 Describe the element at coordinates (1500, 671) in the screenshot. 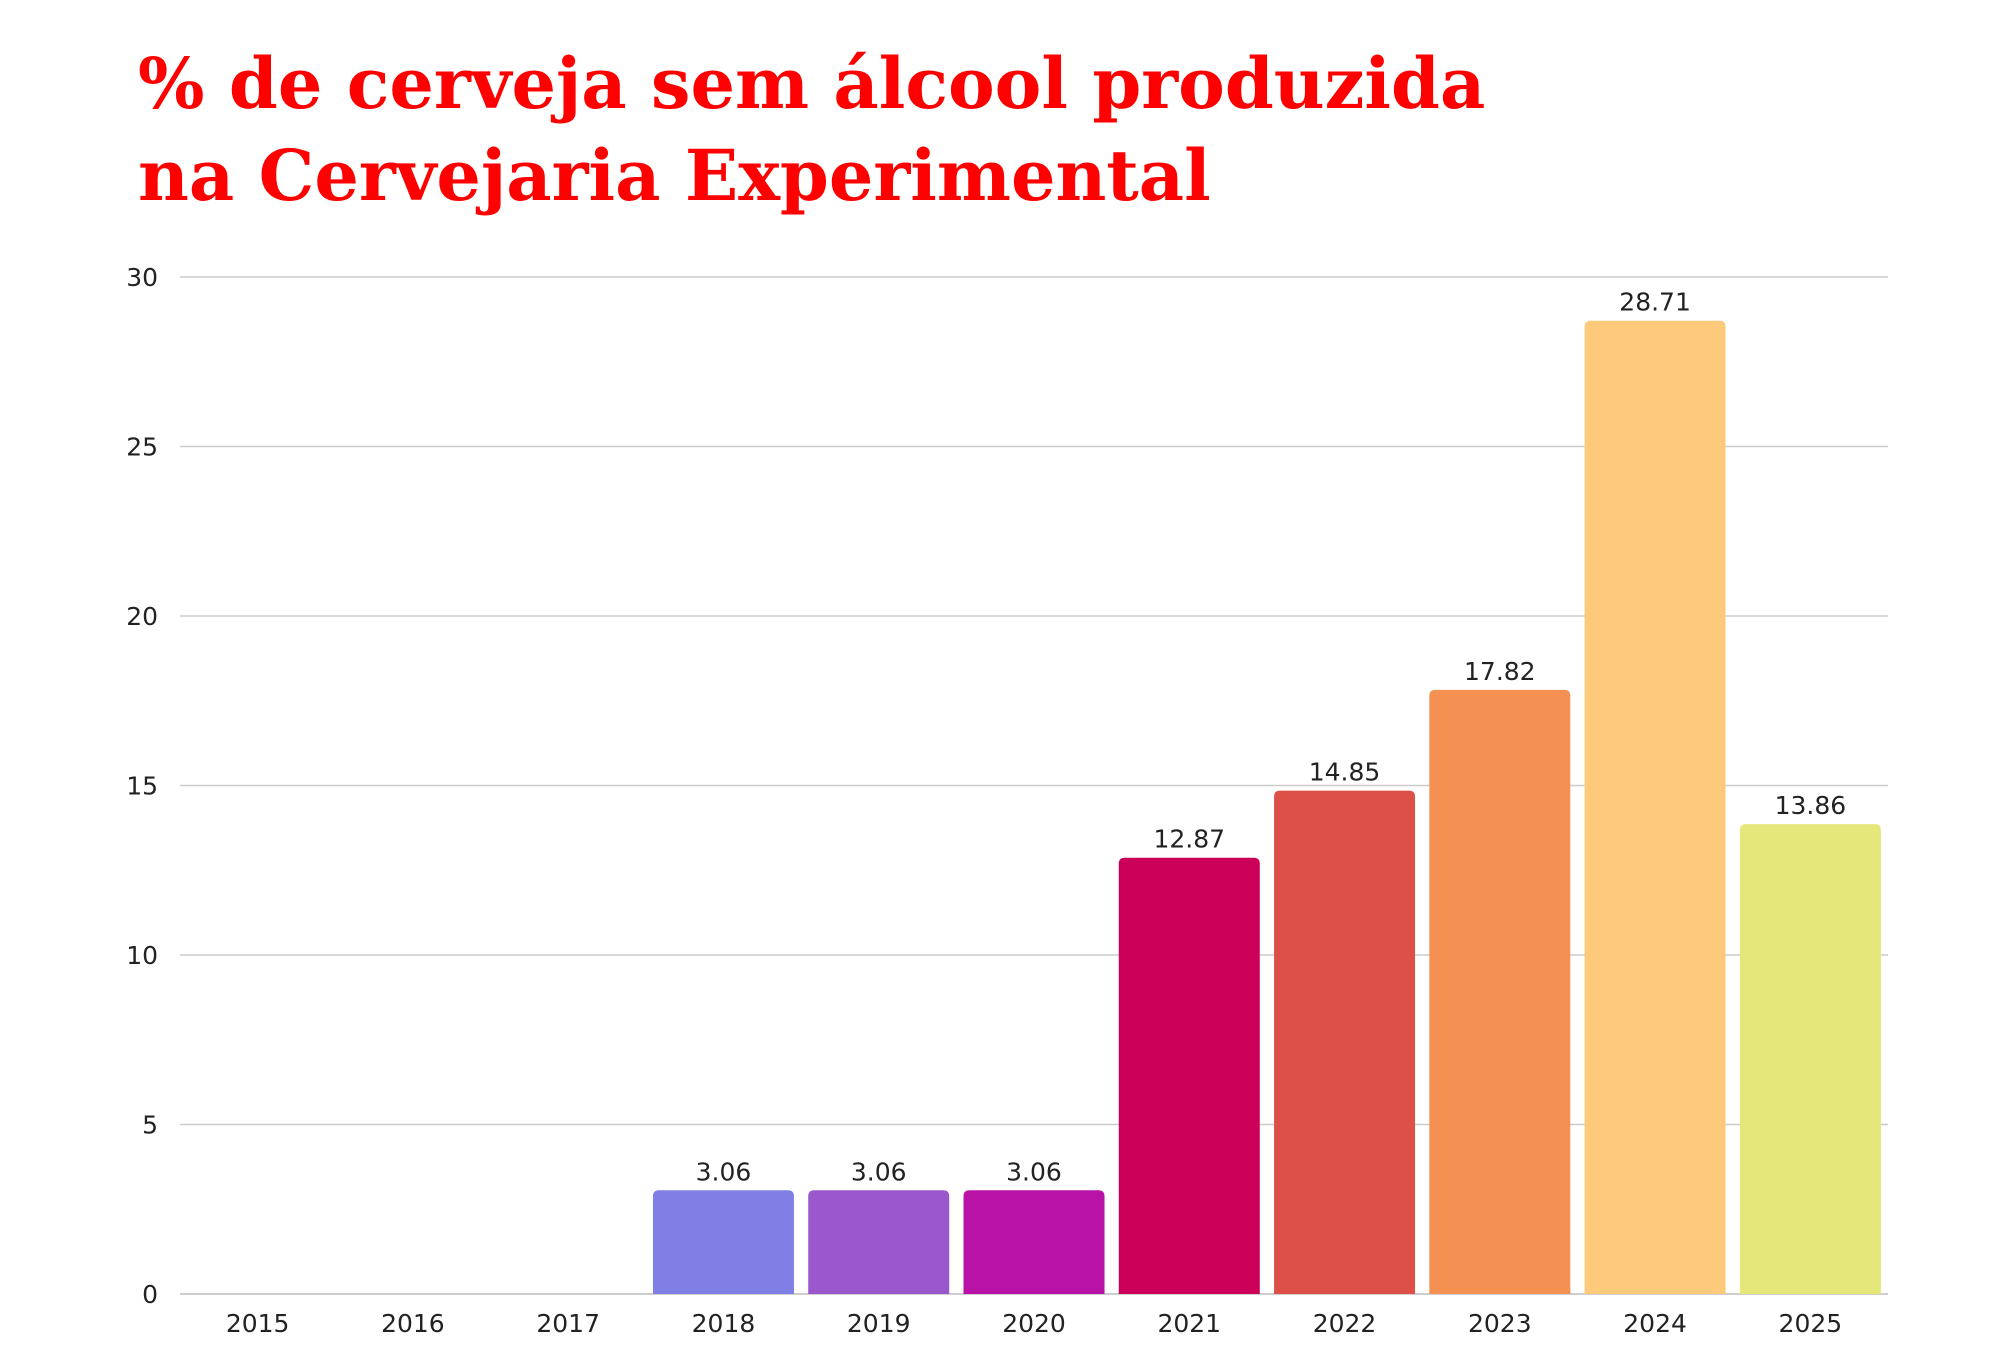

I see `bar-data-label-2023: 17.82` at that location.